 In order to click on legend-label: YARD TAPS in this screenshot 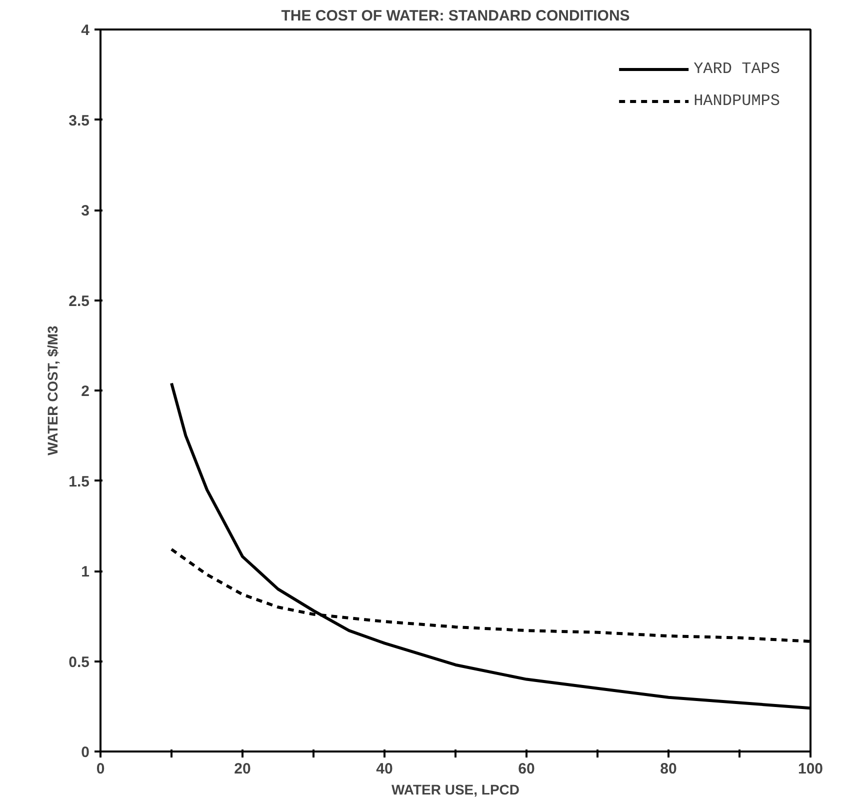, I will do `click(737, 69)`.